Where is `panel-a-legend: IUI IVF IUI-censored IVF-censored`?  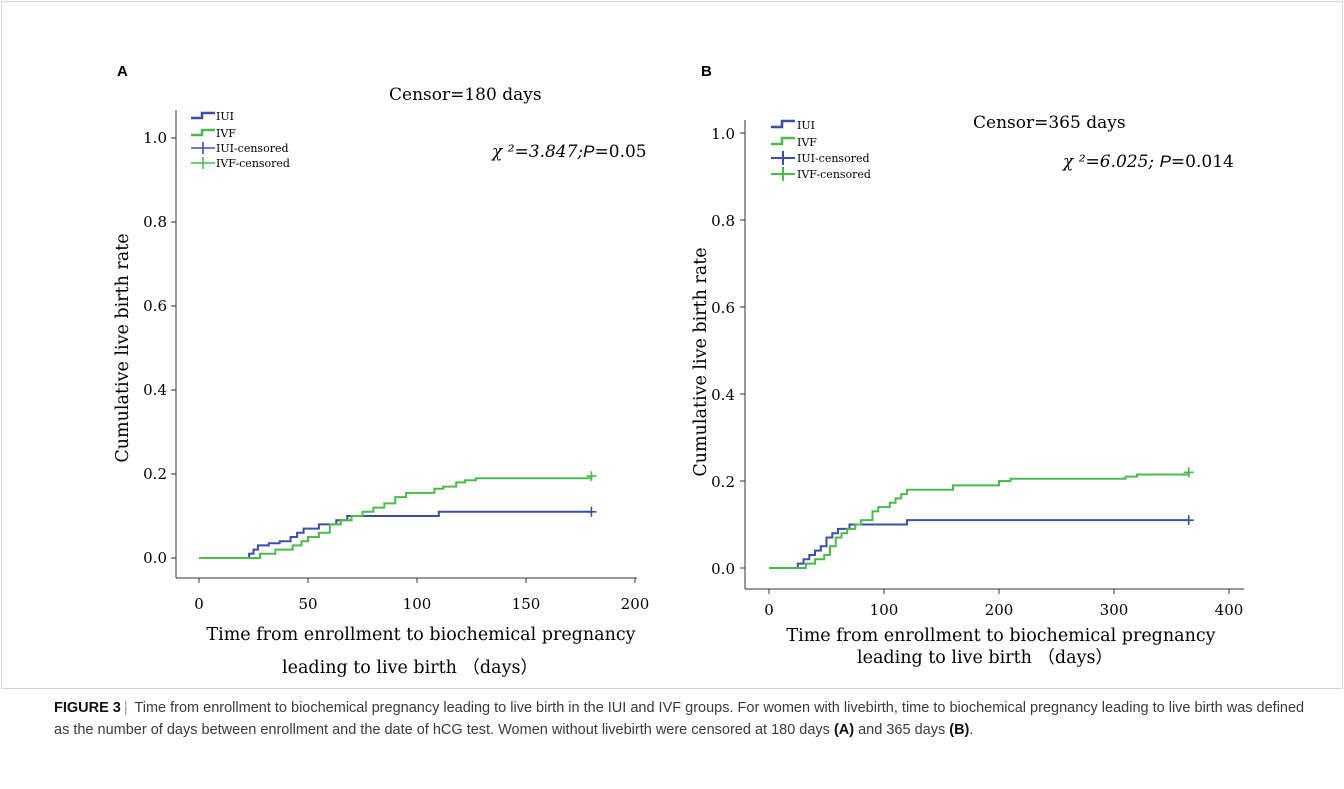 panel-a-legend: IUI IVF IUI-censored IVF-censored is located at coordinates (240, 140).